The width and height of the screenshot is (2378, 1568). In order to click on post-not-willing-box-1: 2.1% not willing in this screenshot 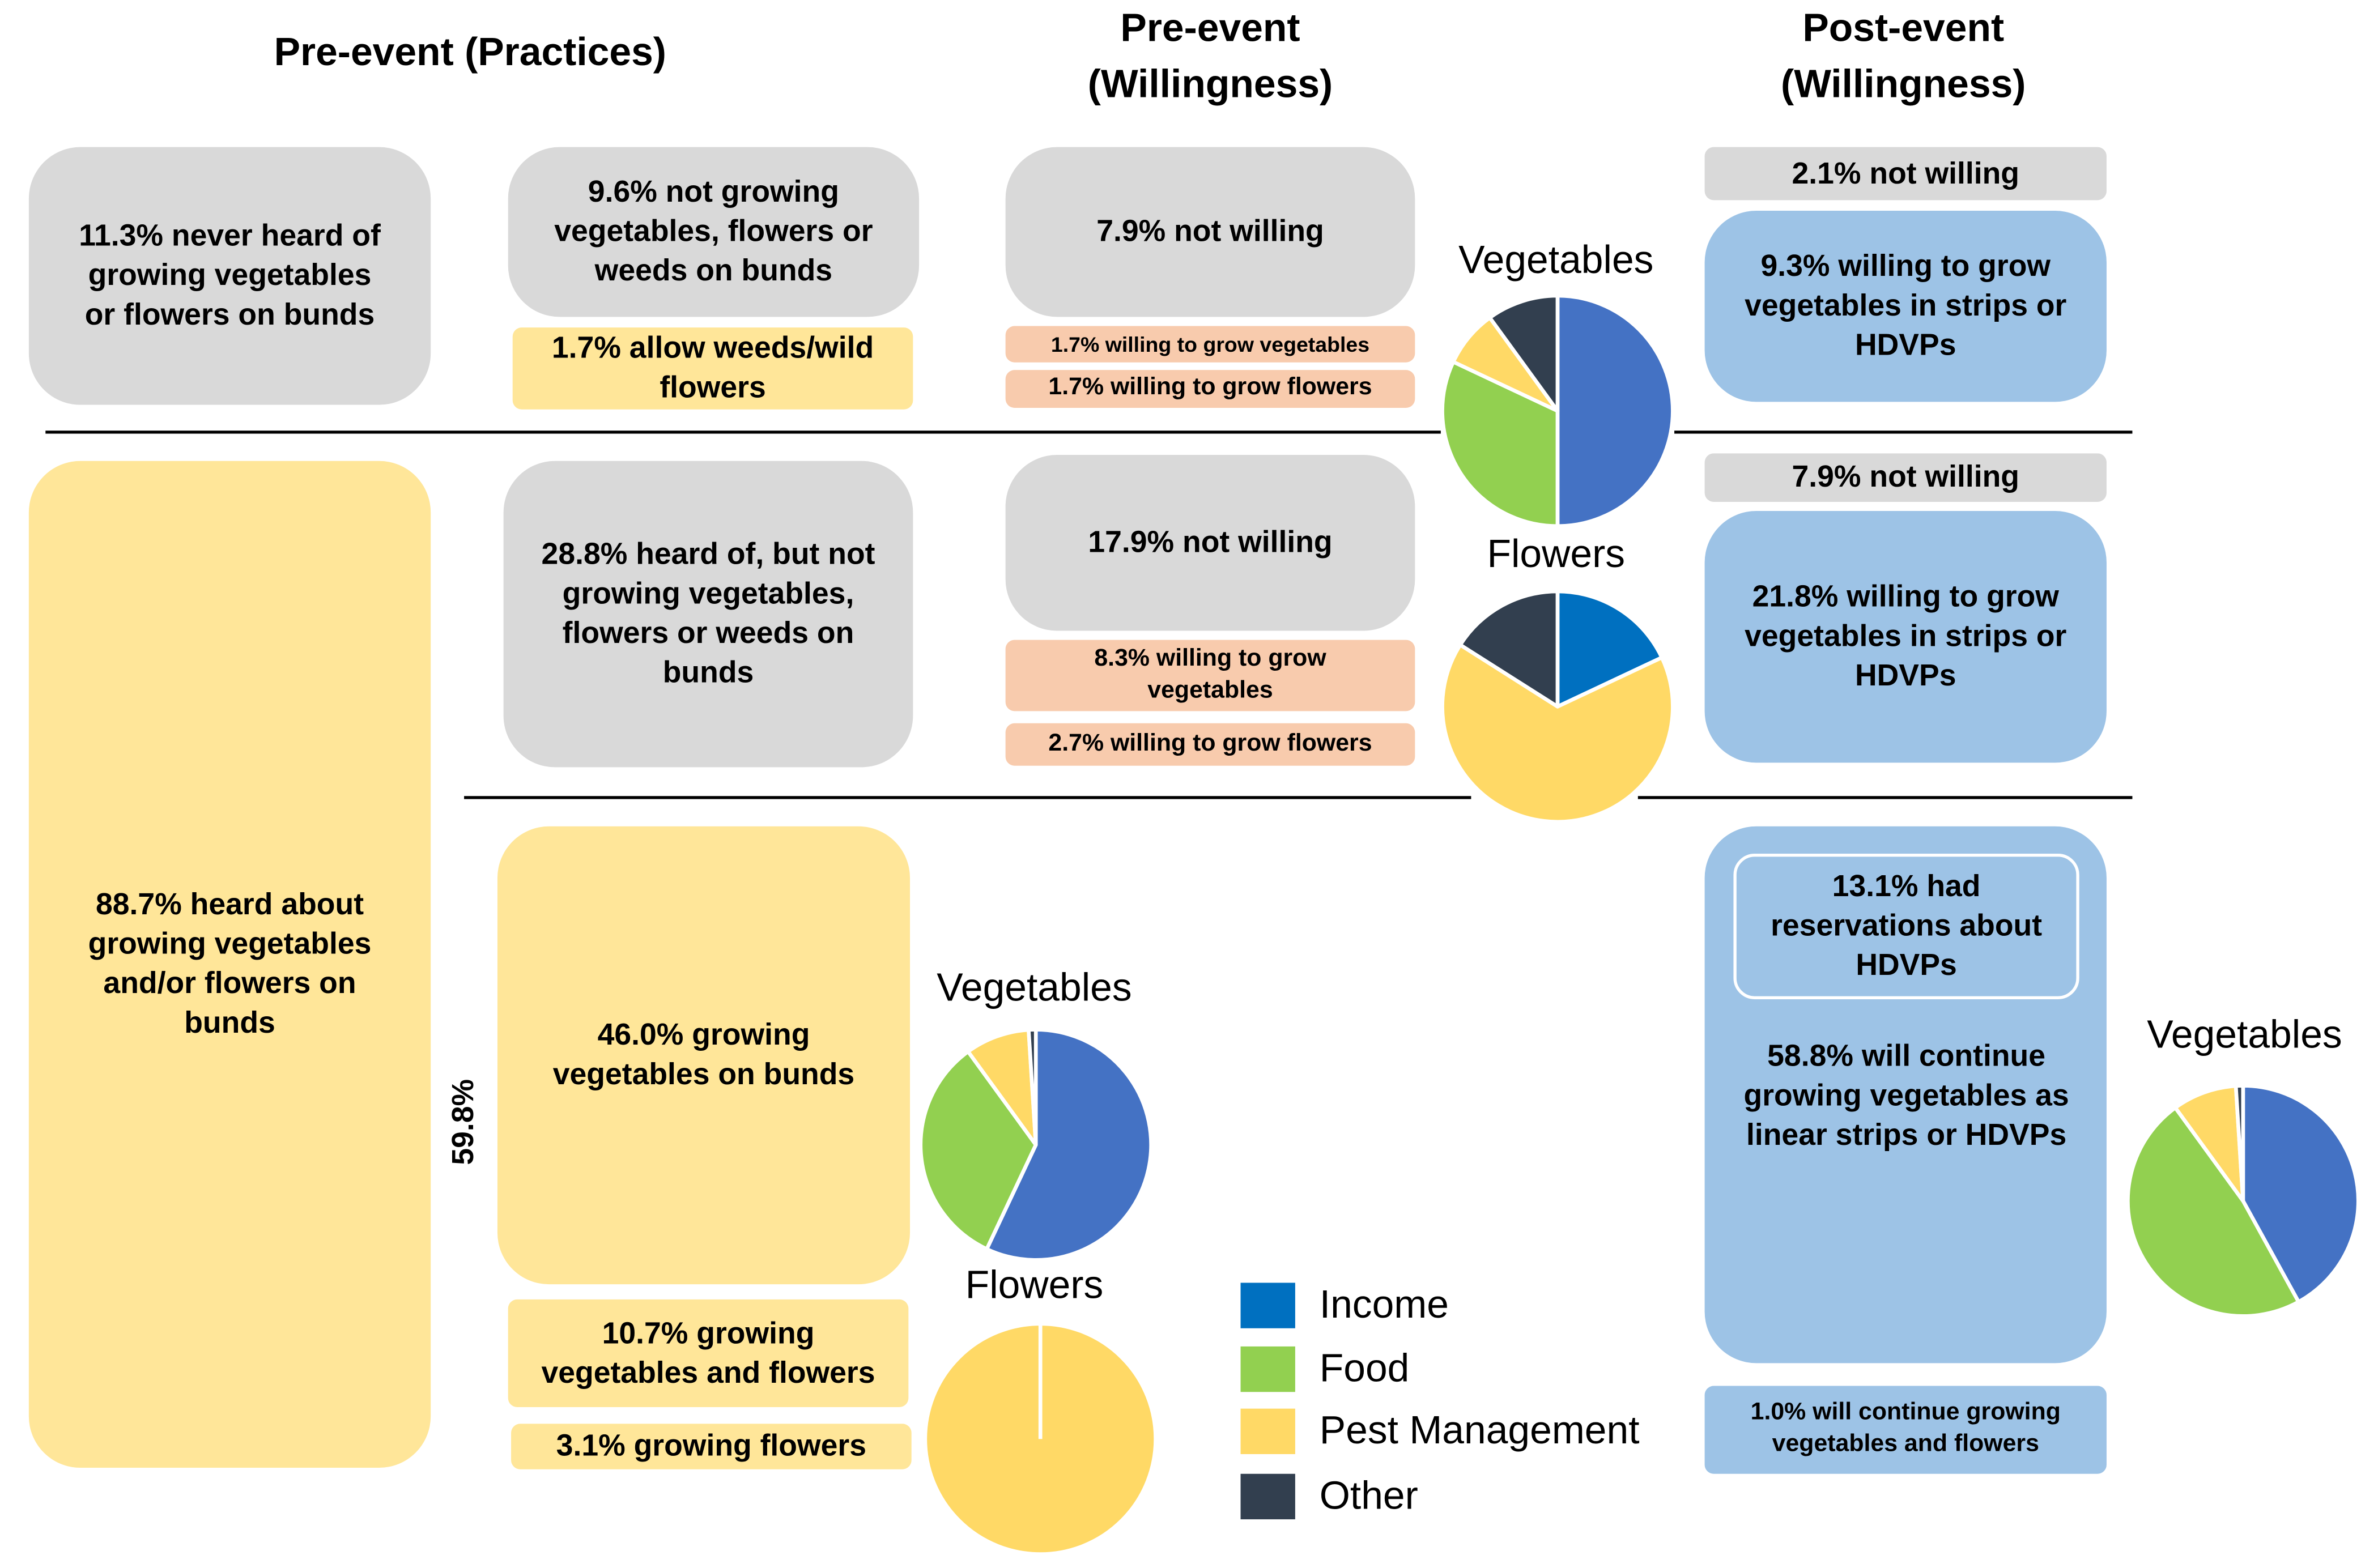, I will do `click(1906, 174)`.